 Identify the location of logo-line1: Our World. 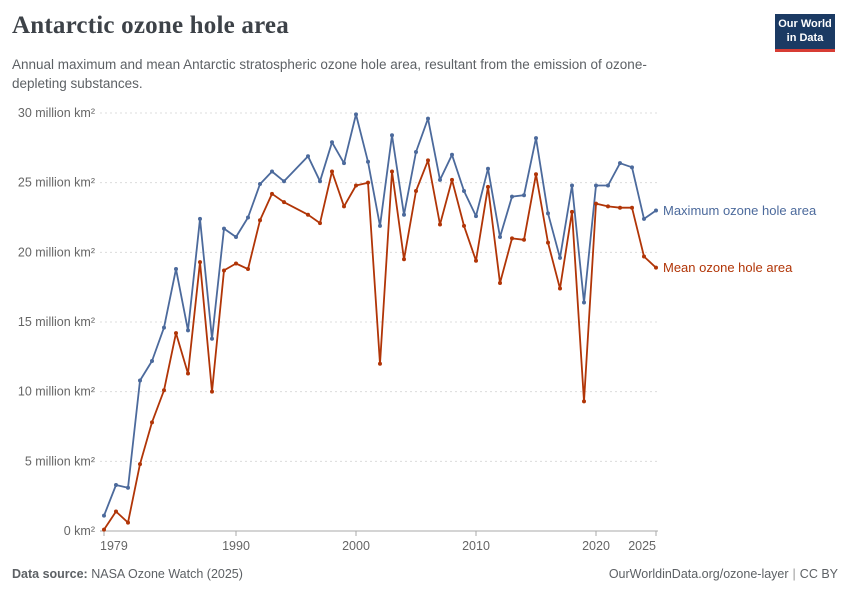
(805, 24).